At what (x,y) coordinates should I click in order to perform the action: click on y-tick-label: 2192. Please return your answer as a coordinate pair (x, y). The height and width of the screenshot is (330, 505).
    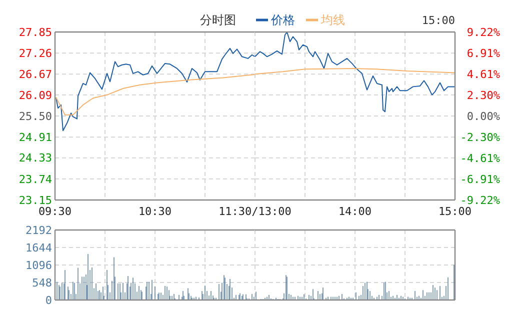
    Looking at the image, I should click on (39, 230).